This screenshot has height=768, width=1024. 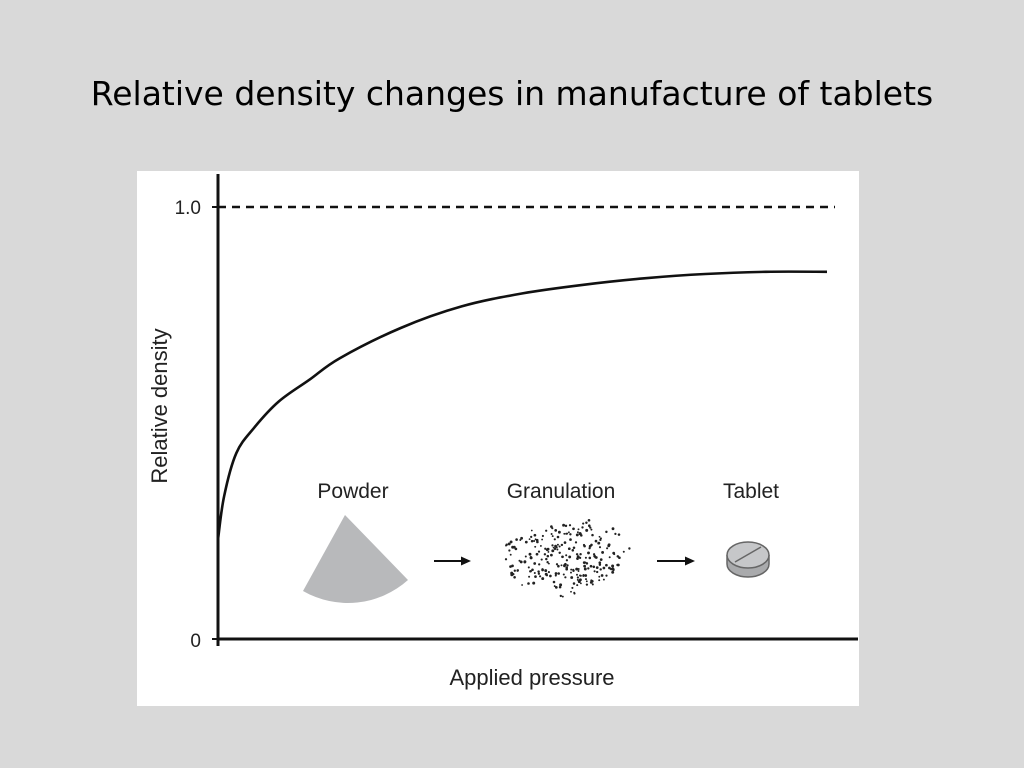 I want to click on tablet-icon, so click(x=748, y=559).